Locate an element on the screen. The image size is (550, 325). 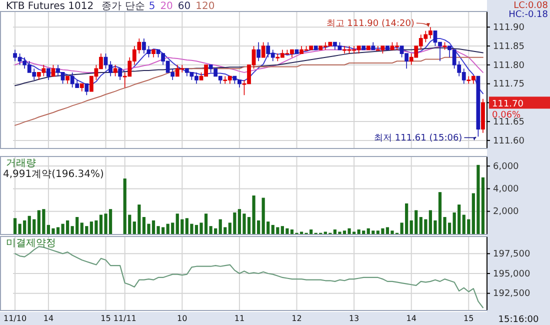
text: HC:-0.18 is located at coordinates (528, 15).